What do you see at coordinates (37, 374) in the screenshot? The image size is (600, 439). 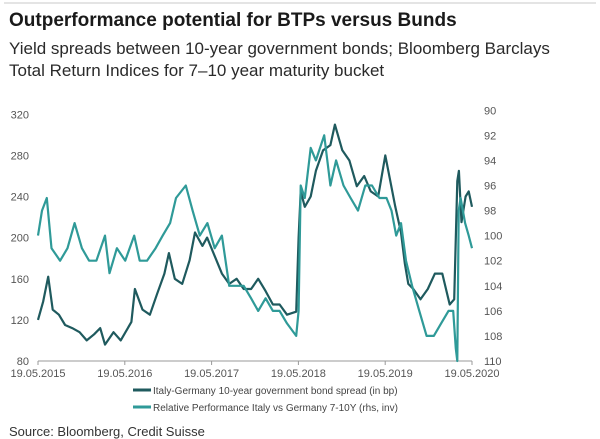 I see `x-tick-label: 19.05.2015` at bounding box center [37, 374].